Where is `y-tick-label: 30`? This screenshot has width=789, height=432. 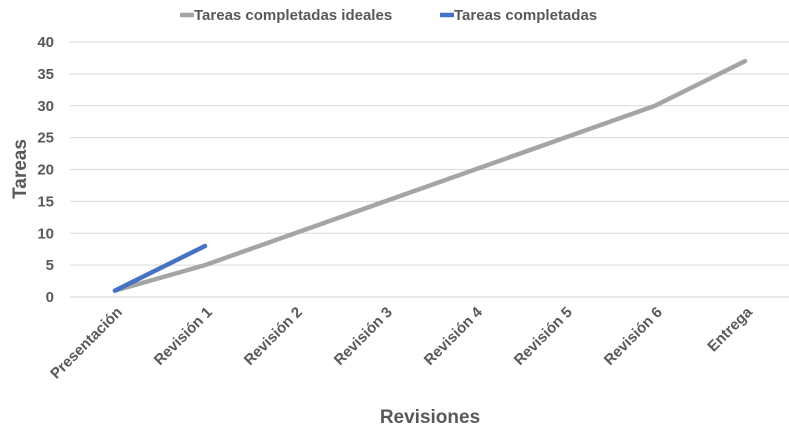
y-tick-label: 30 is located at coordinates (45, 106).